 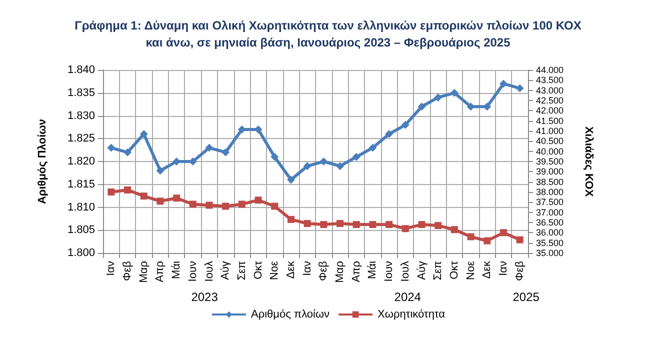 What do you see at coordinates (290, 314) in the screenshot?
I see `legend-label: Αριθμός πλοίων` at bounding box center [290, 314].